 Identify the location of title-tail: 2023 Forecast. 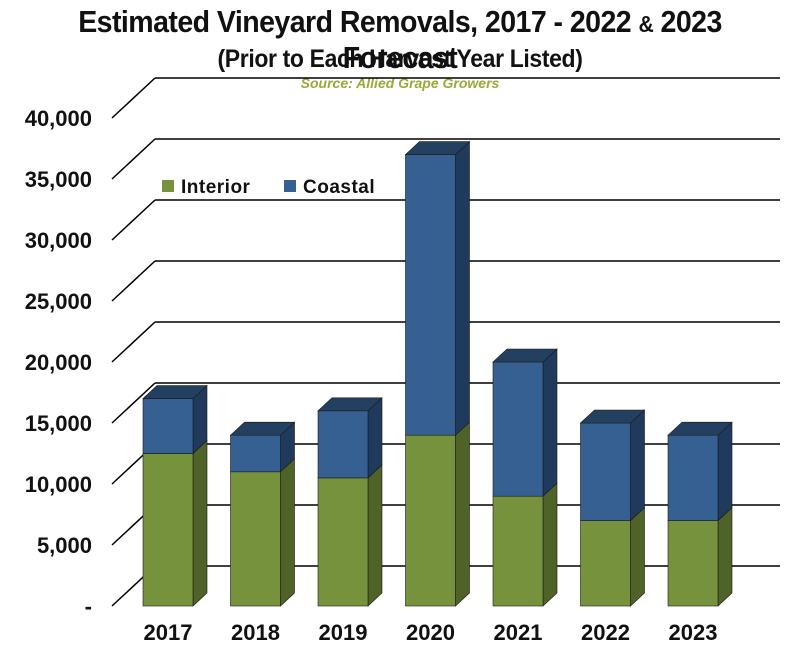
(532, 39).